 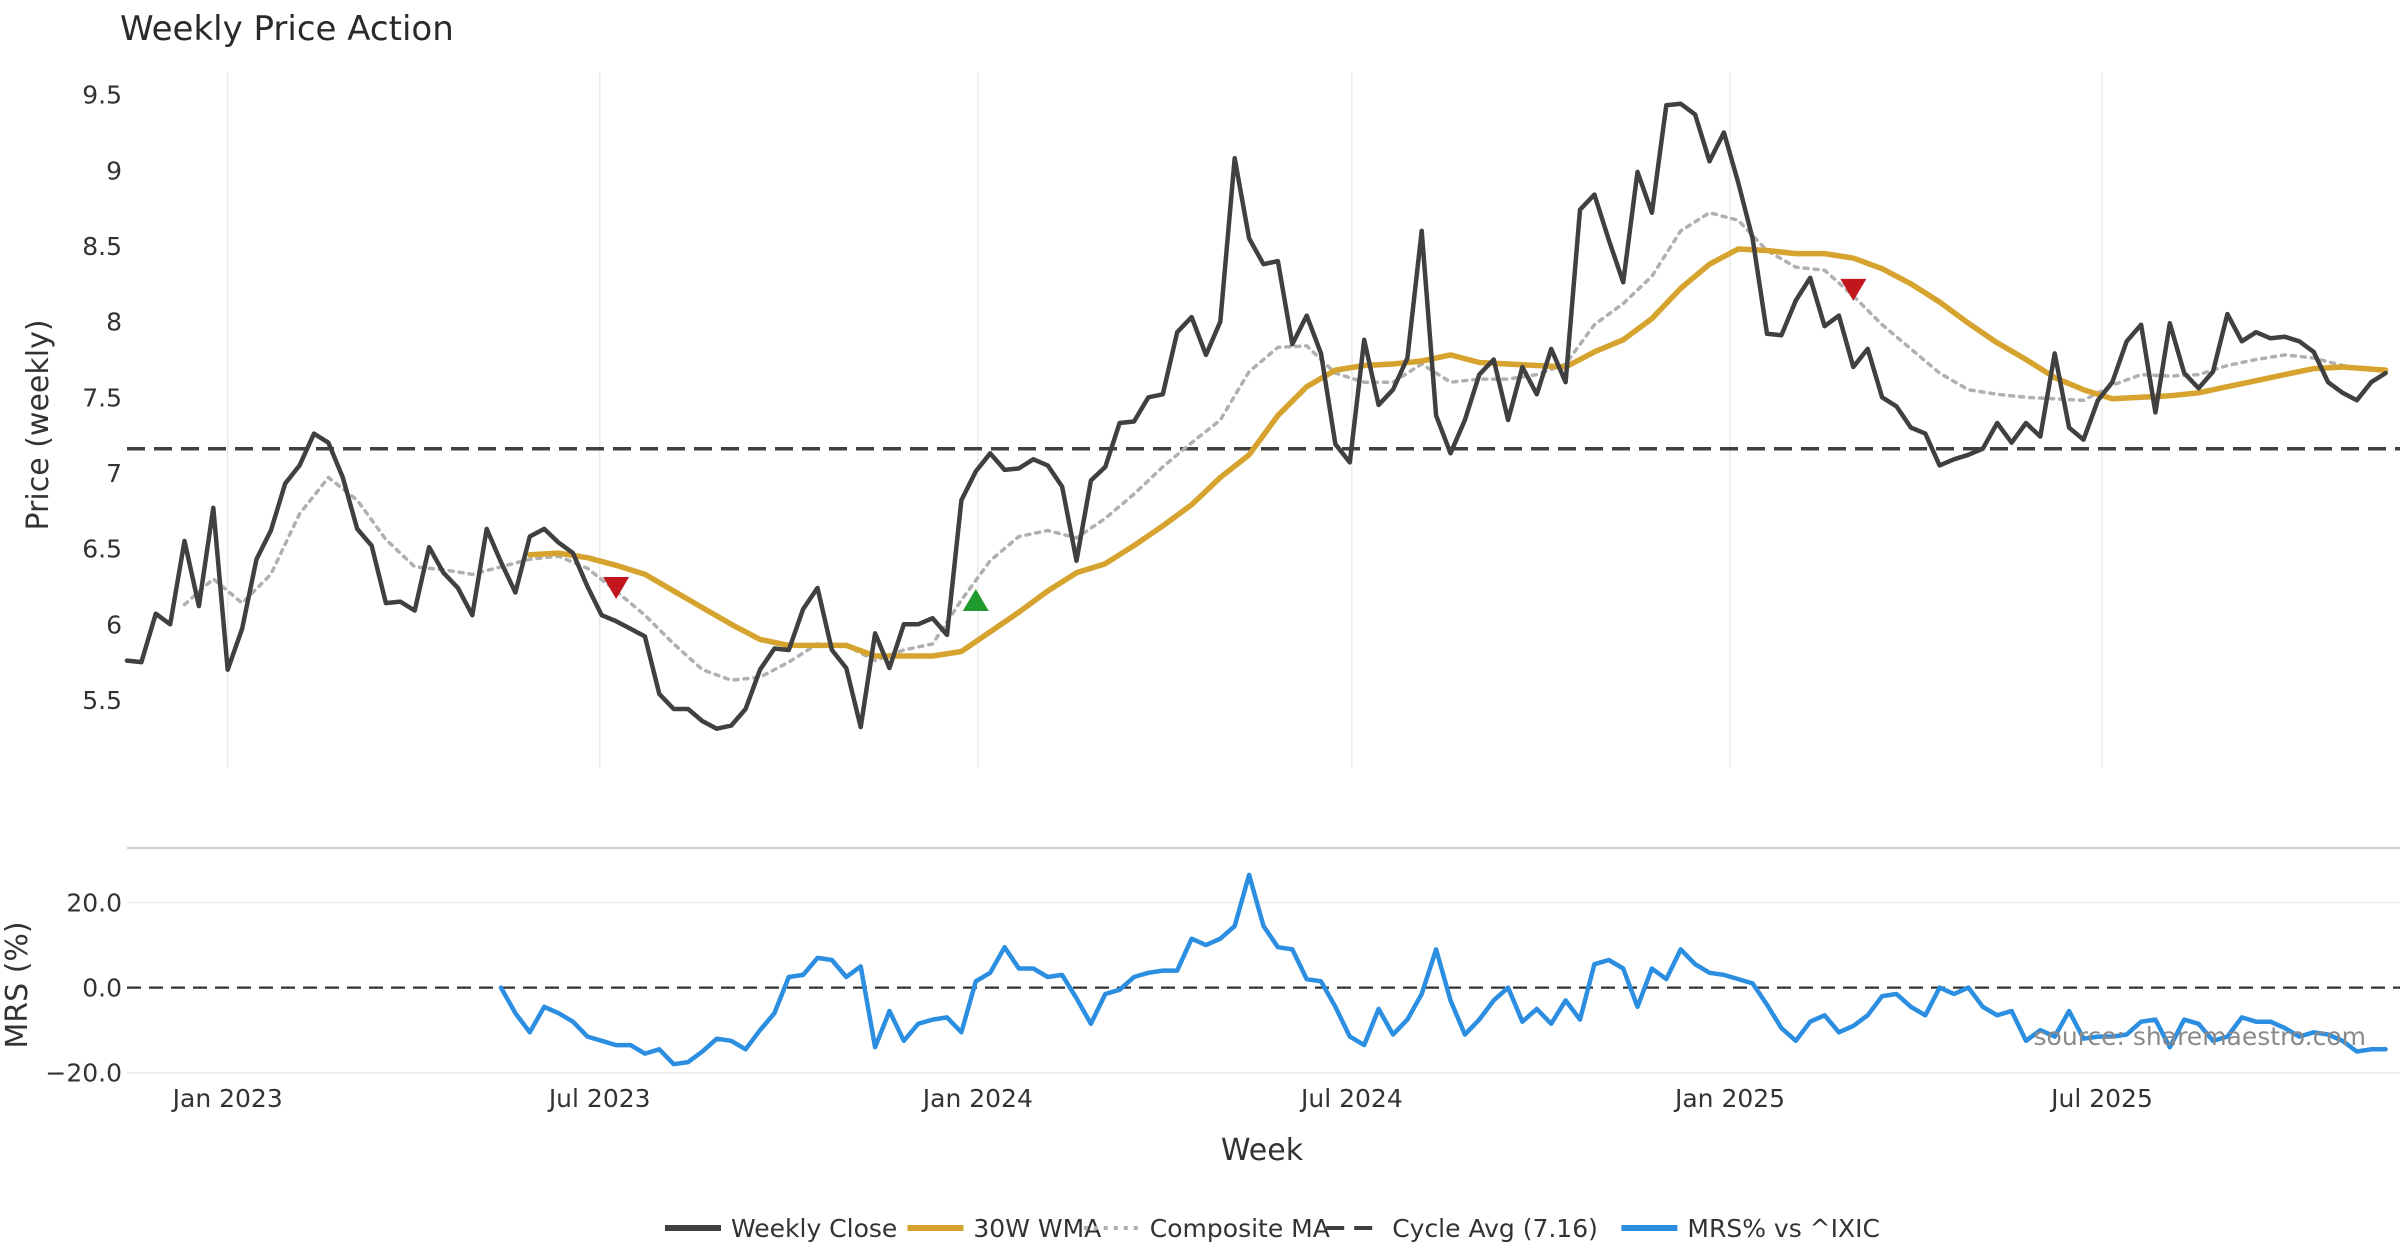 I want to click on mrs-y-ticks: −20.0 0.0 20.0, so click(x=83, y=988).